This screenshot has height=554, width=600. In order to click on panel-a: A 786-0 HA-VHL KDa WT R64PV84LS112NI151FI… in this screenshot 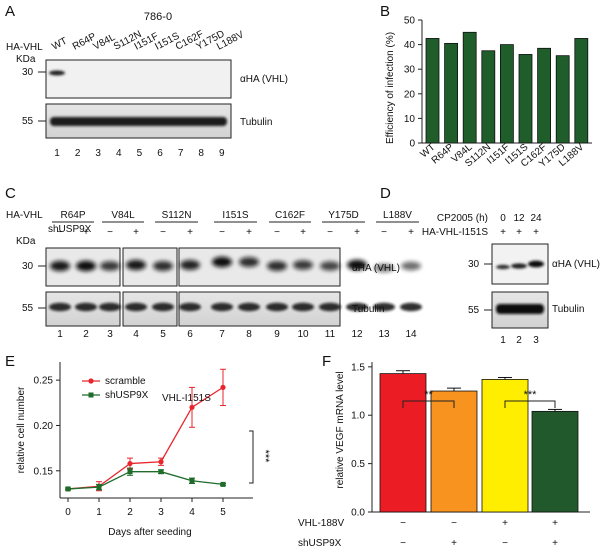, I will do `click(146, 81)`.